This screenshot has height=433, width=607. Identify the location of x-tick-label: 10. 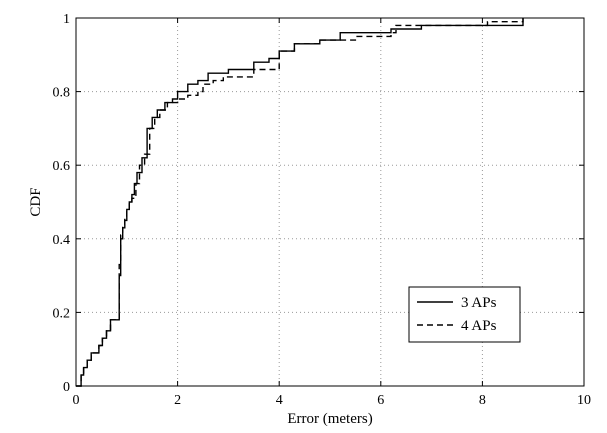
(584, 400).